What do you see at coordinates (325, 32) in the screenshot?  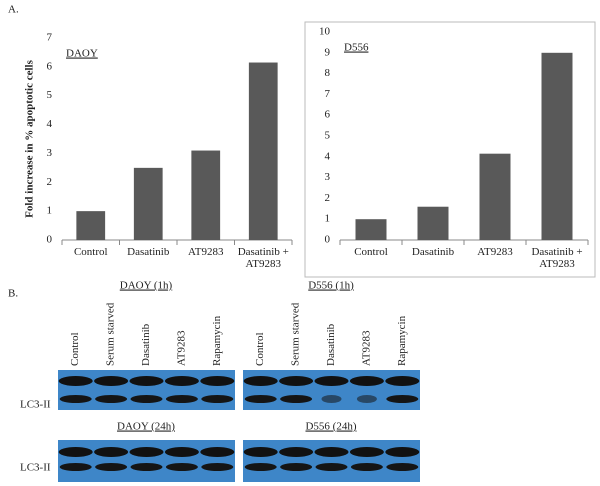 I see `y-tick-label: 10` at bounding box center [325, 32].